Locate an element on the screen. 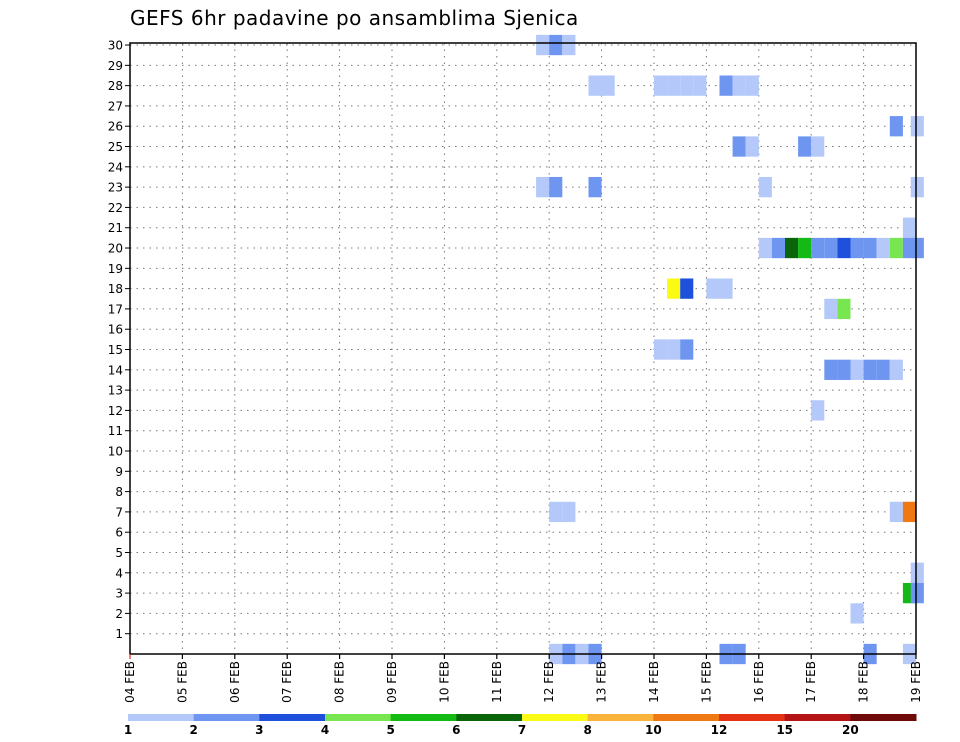 This screenshot has height=742, width=960. x-tick-label: 16 FEB is located at coordinates (759, 682).